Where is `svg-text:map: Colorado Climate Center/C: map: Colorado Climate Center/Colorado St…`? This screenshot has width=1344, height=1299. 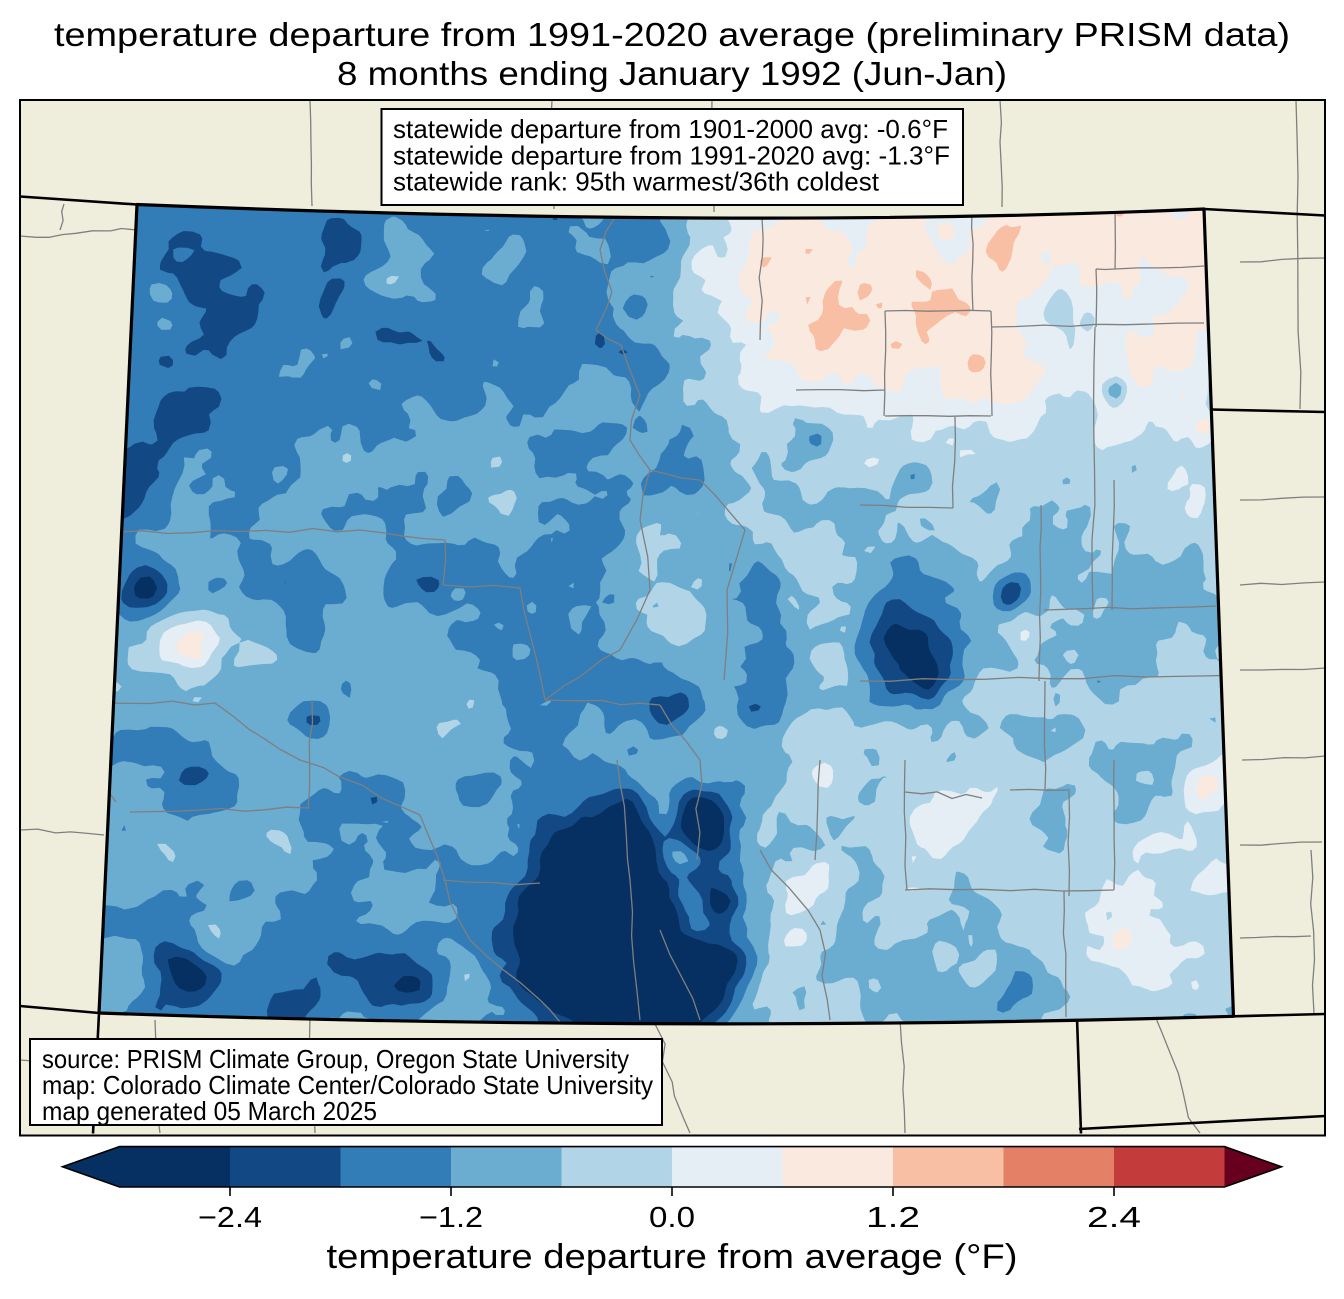
svg-text:map: Colorado Climate Center/C: map: Colorado Climate Center/Colorado St… is located at coordinates (347, 1085).